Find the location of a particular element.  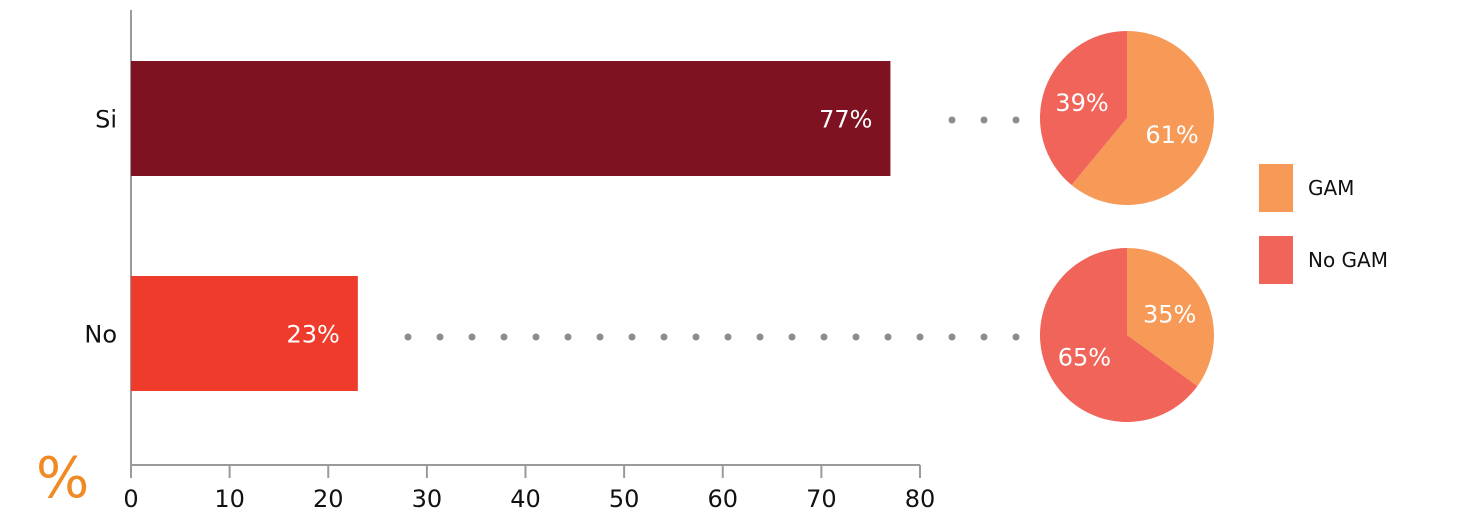

pie-slice-label: 61% is located at coordinates (1171, 135).